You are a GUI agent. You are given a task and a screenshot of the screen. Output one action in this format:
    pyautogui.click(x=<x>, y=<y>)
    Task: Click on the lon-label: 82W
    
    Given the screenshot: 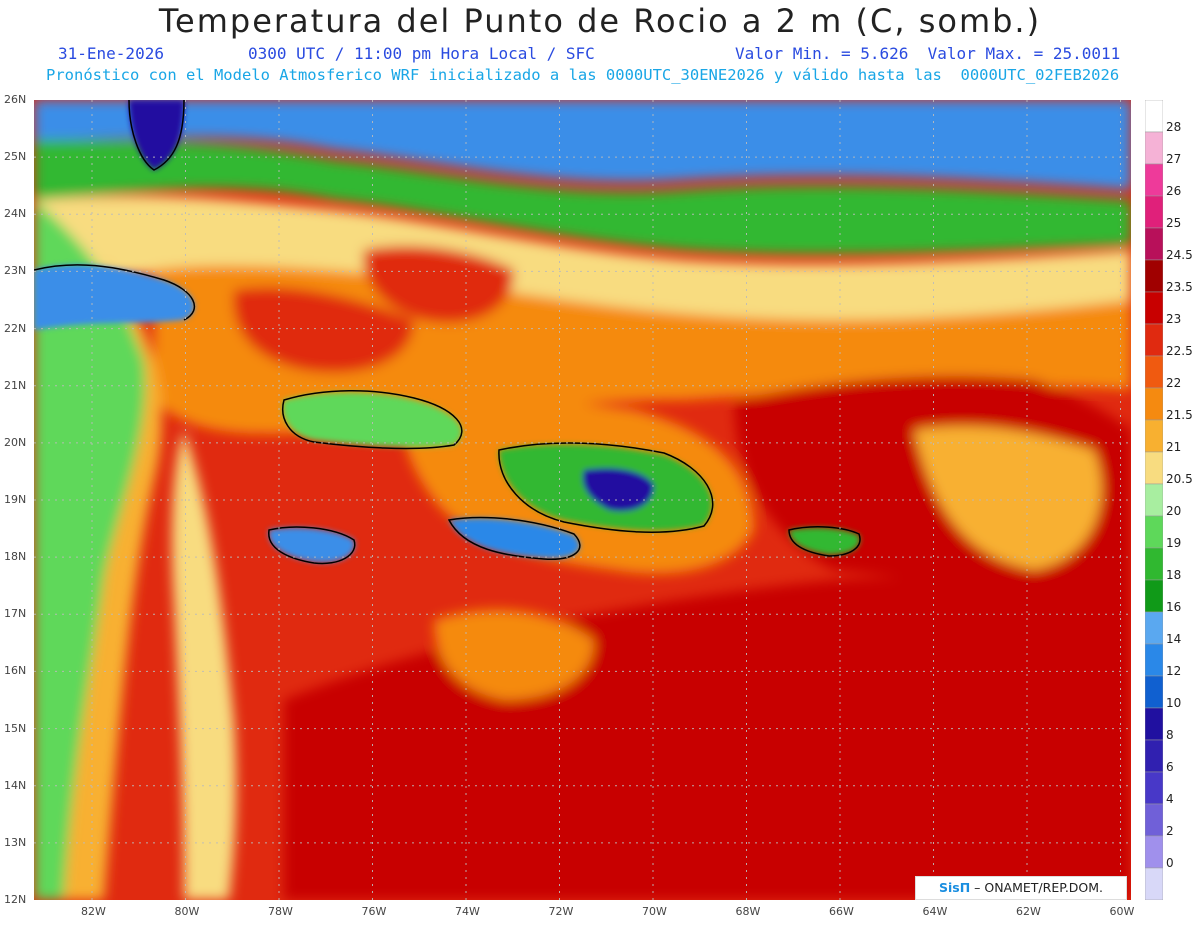 What is the action you would take?
    pyautogui.click(x=93, y=911)
    